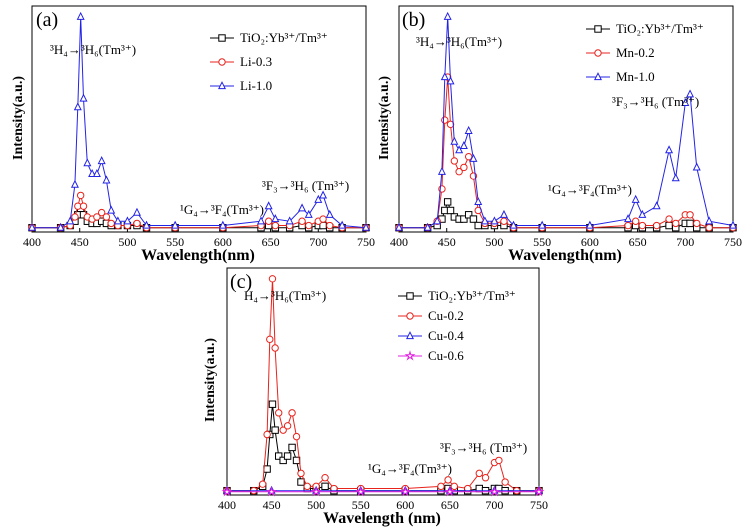  Describe the element at coordinates (285, 295) in the screenshot. I see `panel-c-annotation-1: H₄→³H₆(Tm³⁺)` at that location.